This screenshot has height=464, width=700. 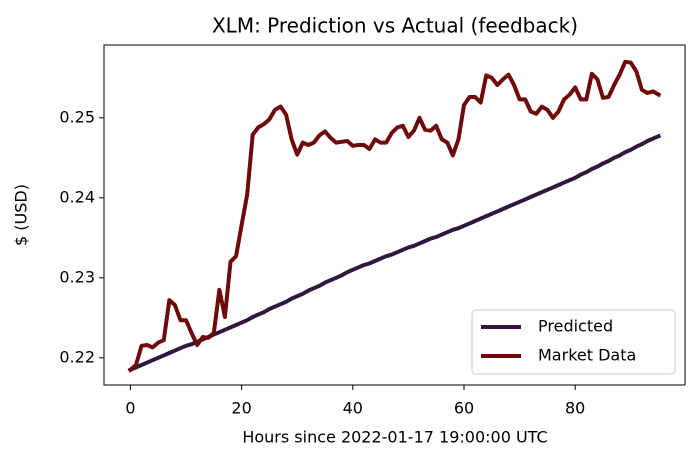 What do you see at coordinates (395, 26) in the screenshot?
I see `chart-title: XLM: Prediction vs Actual (feedback)` at bounding box center [395, 26].